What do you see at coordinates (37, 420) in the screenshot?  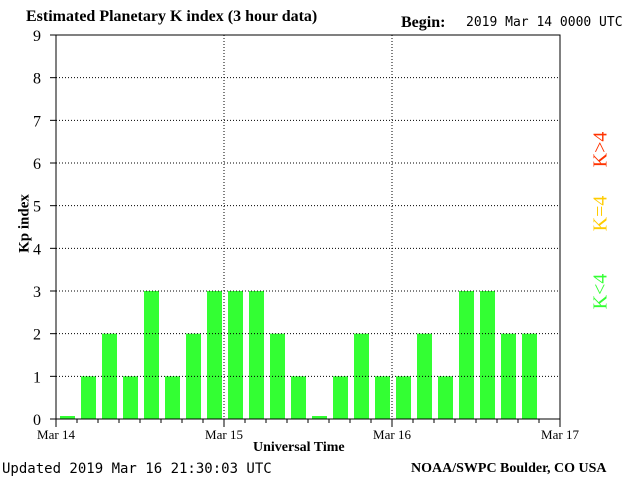 I see `y-tick-label: 0` at bounding box center [37, 420].